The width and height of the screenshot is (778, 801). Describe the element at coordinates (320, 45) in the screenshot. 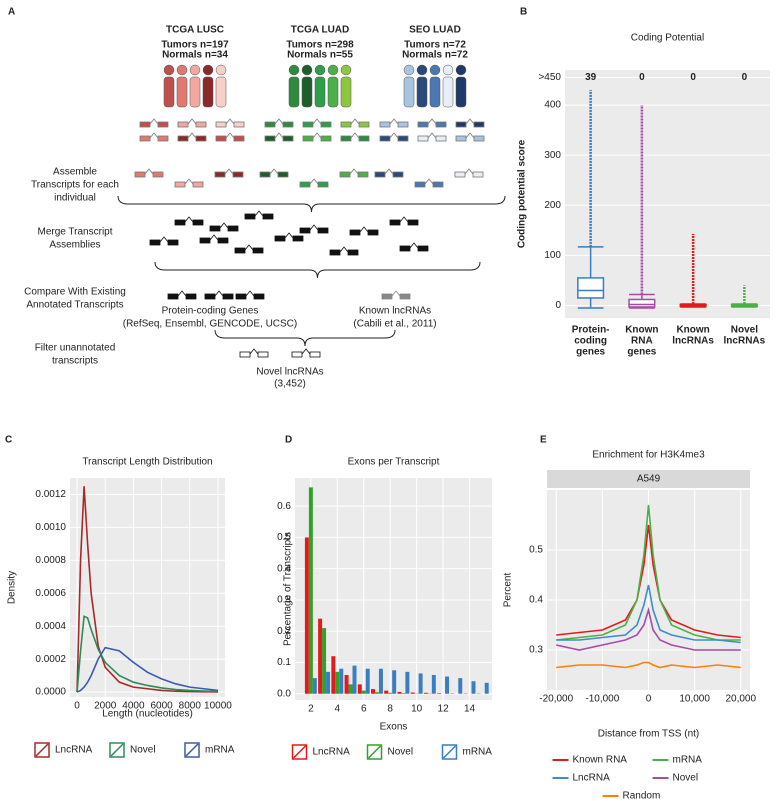

I see `cohort-tumors: Tumors n=298` at that location.